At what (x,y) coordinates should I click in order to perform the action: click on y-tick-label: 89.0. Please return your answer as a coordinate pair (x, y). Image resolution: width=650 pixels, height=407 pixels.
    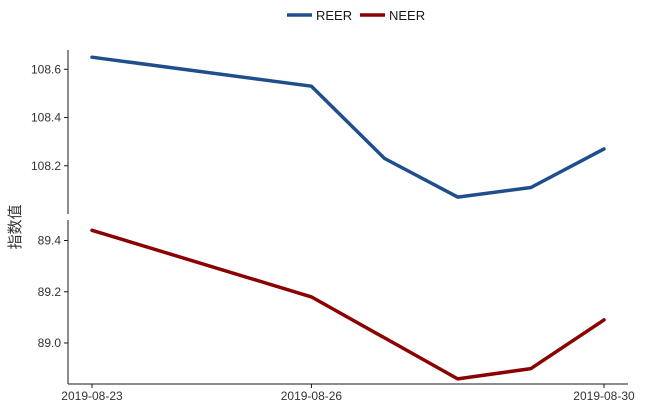
    Looking at the image, I should click on (50, 343).